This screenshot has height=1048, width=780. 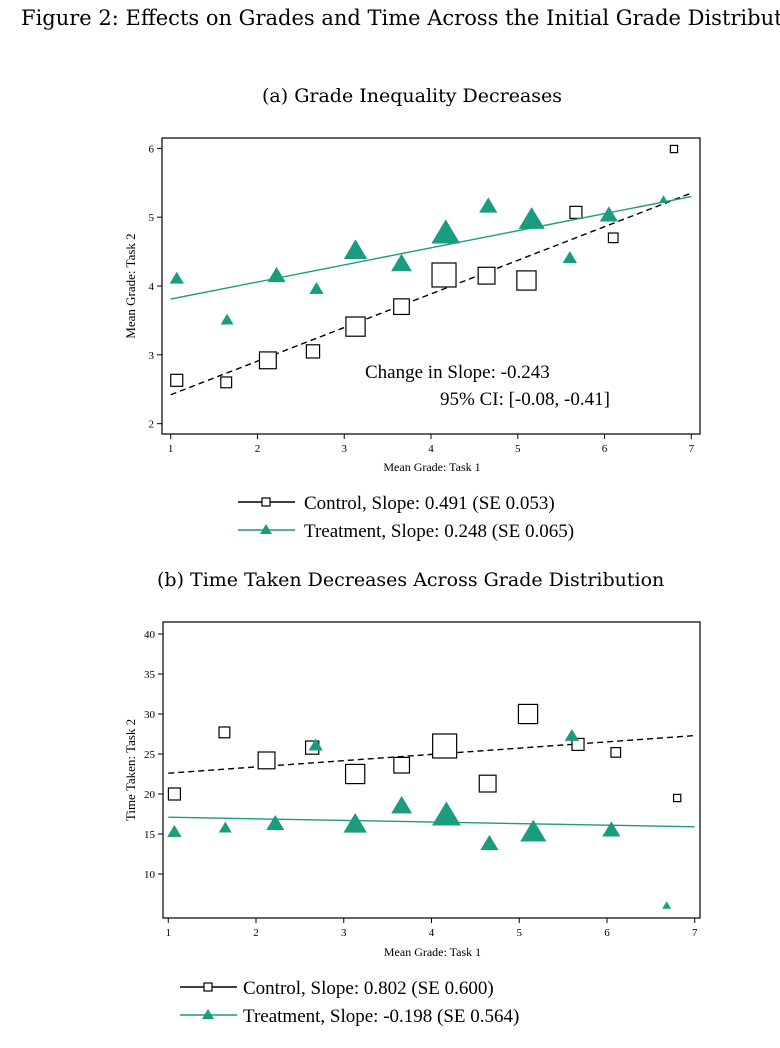 What do you see at coordinates (150, 795) in the screenshot?
I see `y-tick-label: 20` at bounding box center [150, 795].